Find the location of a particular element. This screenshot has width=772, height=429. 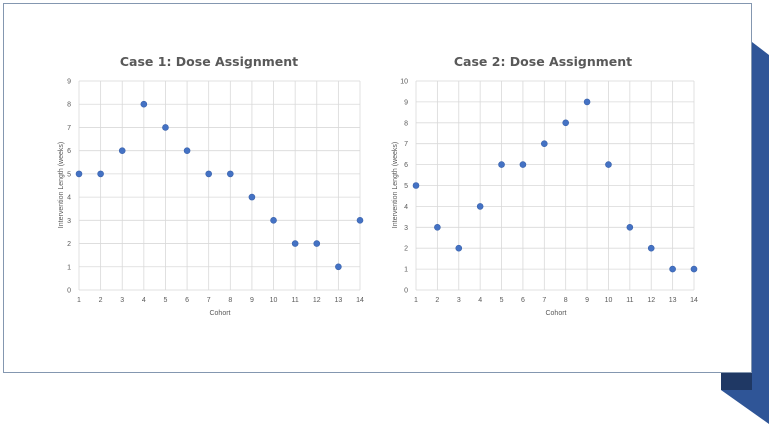

chart-2-x-tick-label: 10 is located at coordinates (609, 300).